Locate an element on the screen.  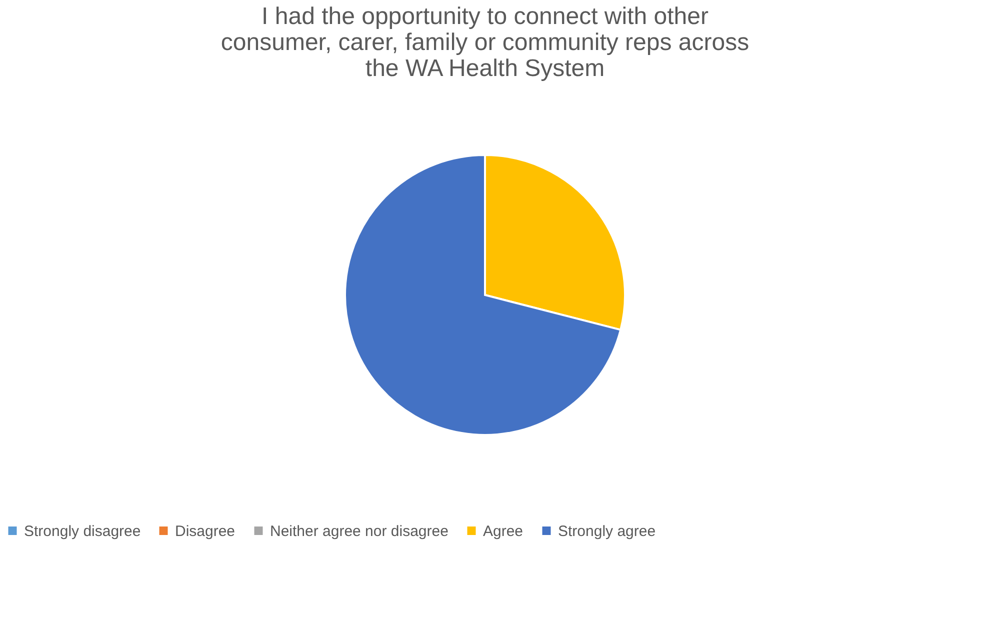
legend-label: Disagree is located at coordinates (205, 531).